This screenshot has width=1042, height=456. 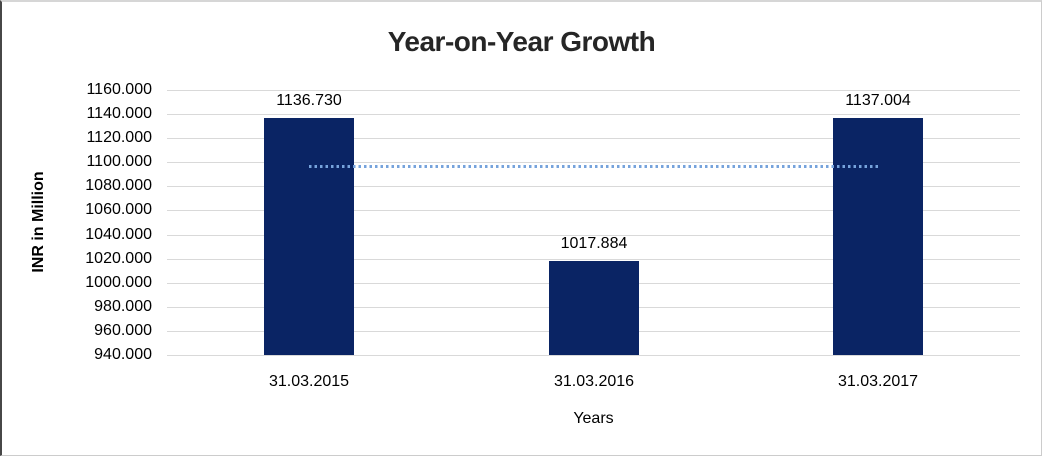 I want to click on x-tick-label: 31.03.2016, so click(x=594, y=381).